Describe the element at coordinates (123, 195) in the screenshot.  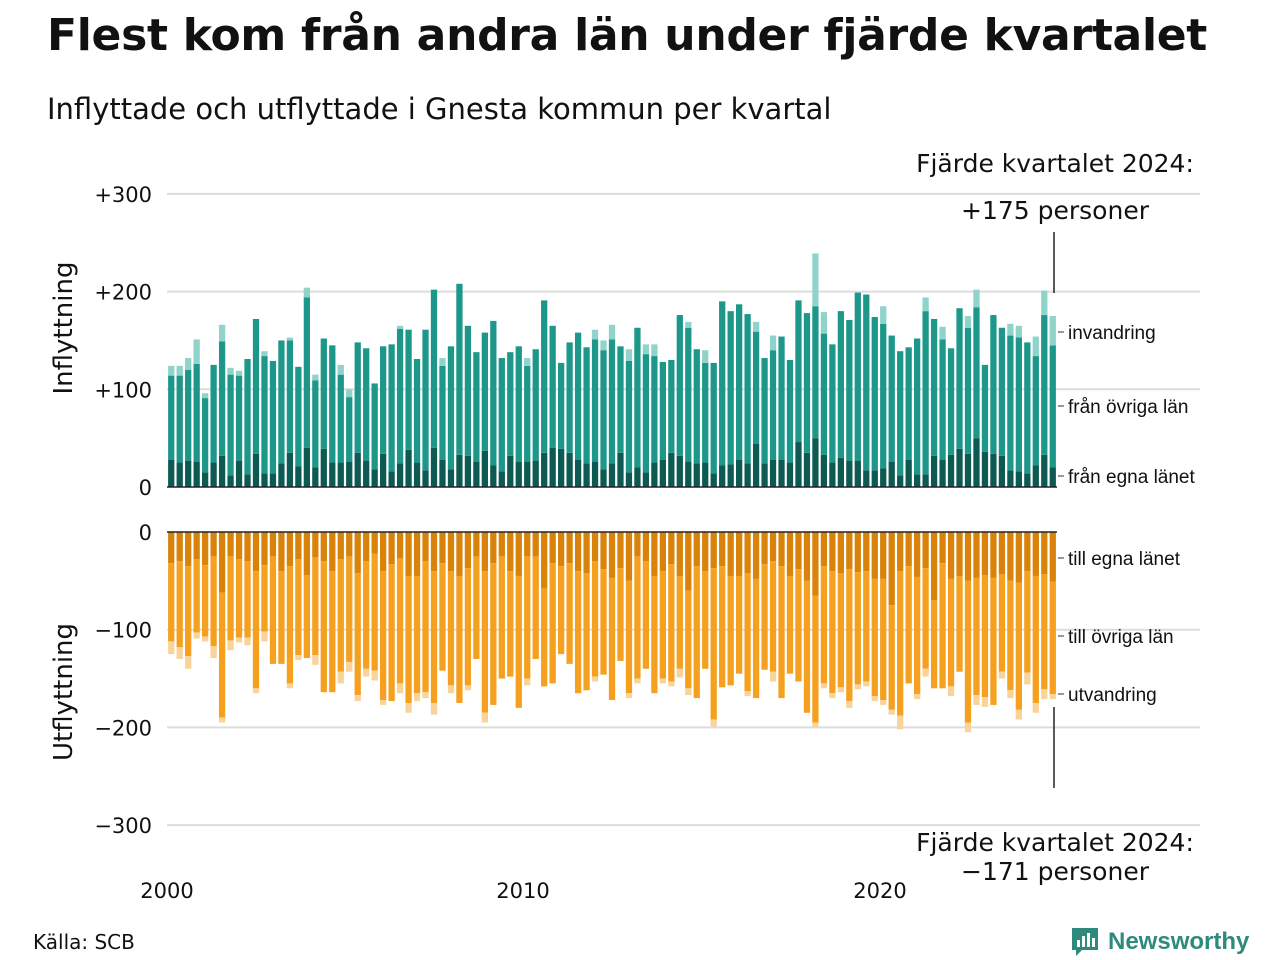
I see `y-tick-label: +300` at that location.